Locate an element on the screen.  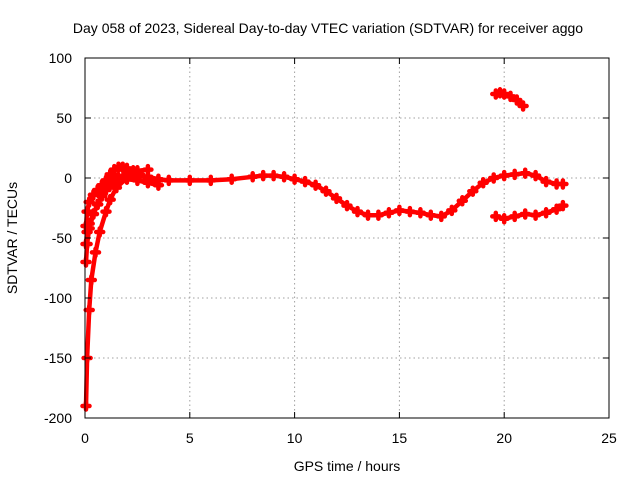
x-tick-label: 20 is located at coordinates (504, 438).